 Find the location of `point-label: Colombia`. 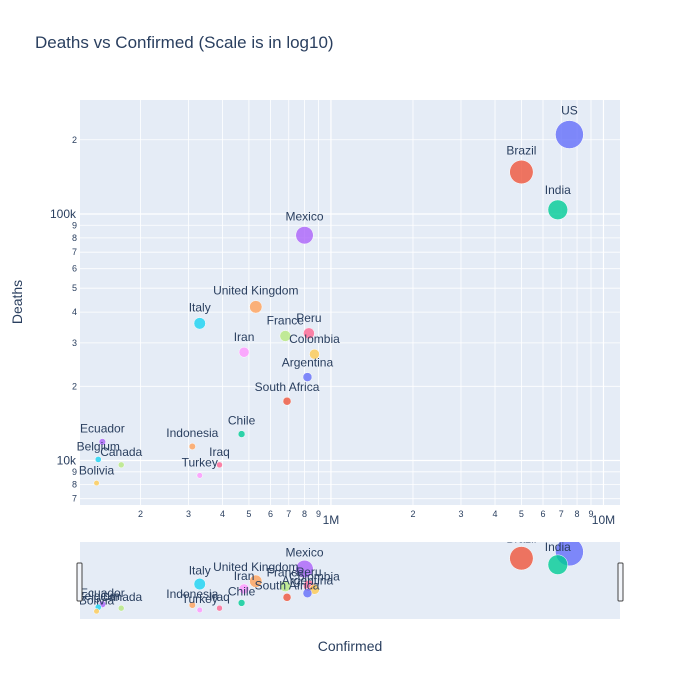

point-label: Colombia is located at coordinates (314, 339).